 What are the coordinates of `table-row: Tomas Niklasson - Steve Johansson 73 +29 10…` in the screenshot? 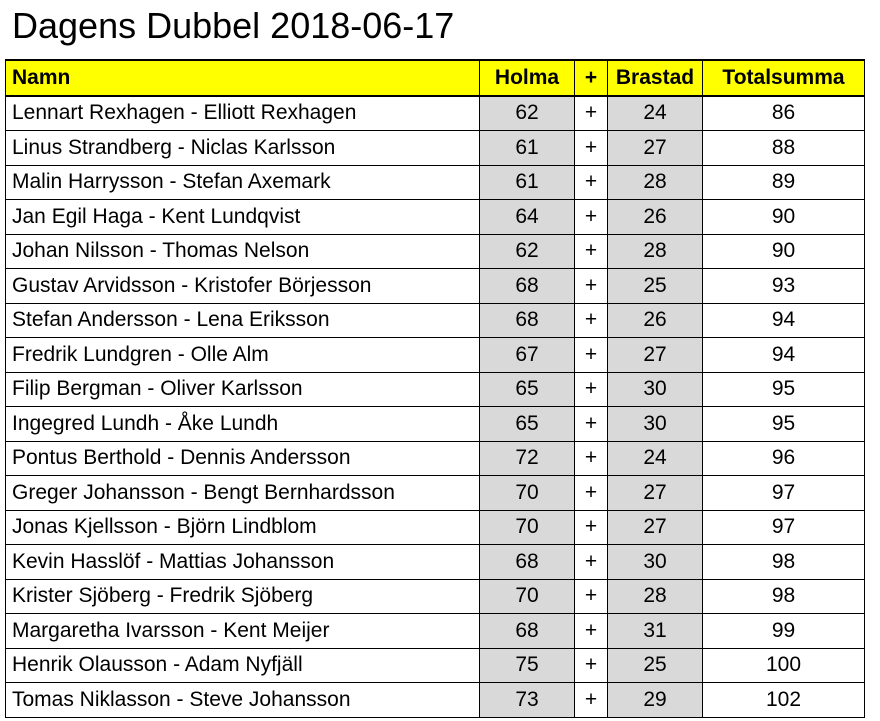 It's located at (435, 700).